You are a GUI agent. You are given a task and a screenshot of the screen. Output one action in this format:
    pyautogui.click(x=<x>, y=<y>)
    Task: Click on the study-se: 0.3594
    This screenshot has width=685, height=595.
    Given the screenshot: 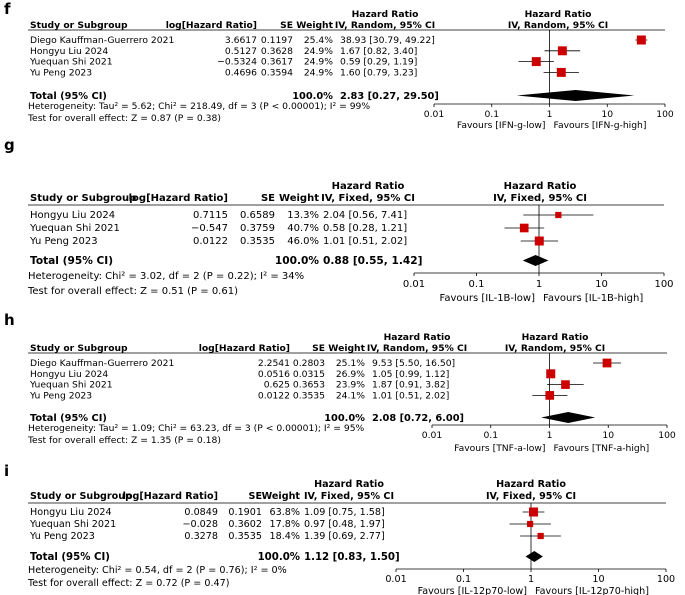 What is the action you would take?
    pyautogui.click(x=277, y=72)
    